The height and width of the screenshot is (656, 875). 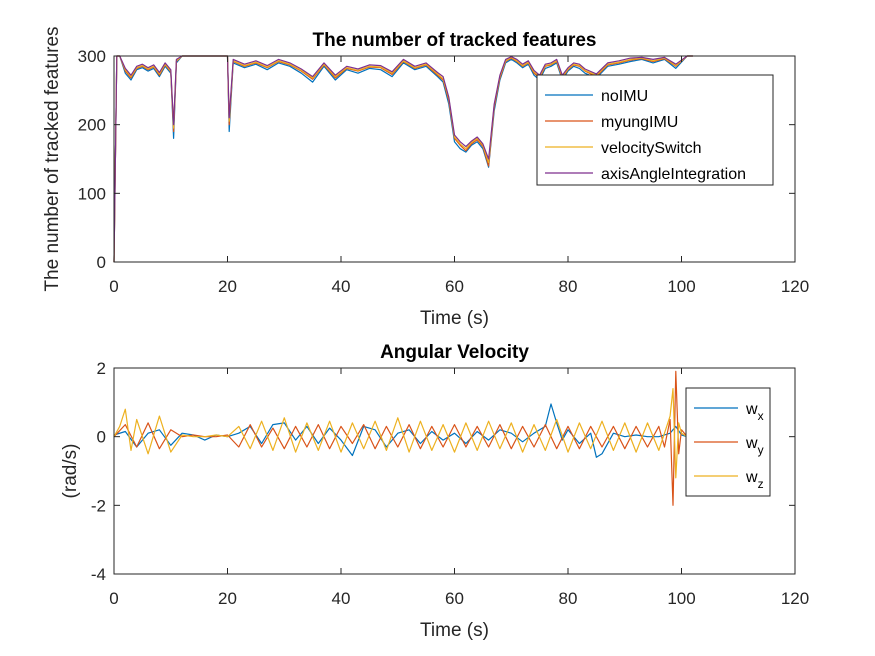 I want to click on y-axis-label-tracked-features: The number of tracked features, so click(x=52, y=158).